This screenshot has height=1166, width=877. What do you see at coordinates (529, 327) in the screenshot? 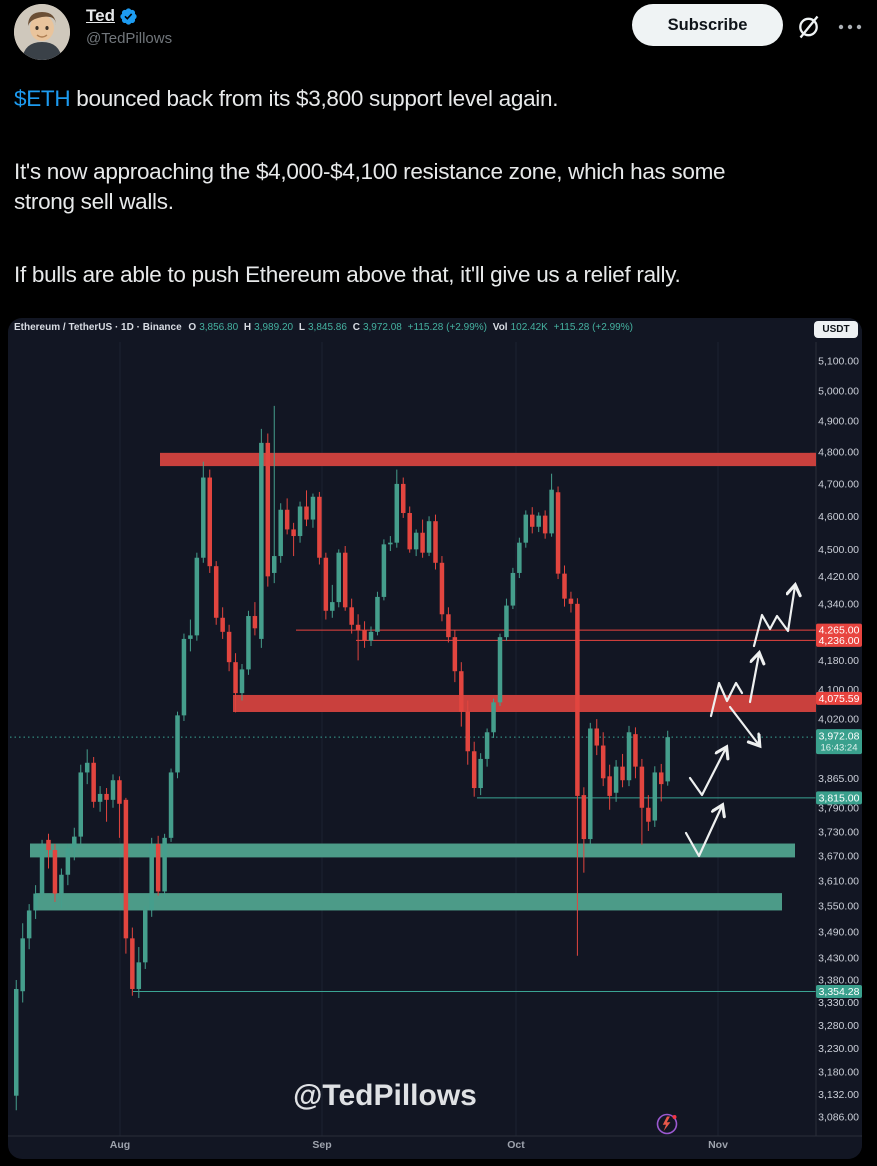
I see `volume-value: 102.42K` at bounding box center [529, 327].